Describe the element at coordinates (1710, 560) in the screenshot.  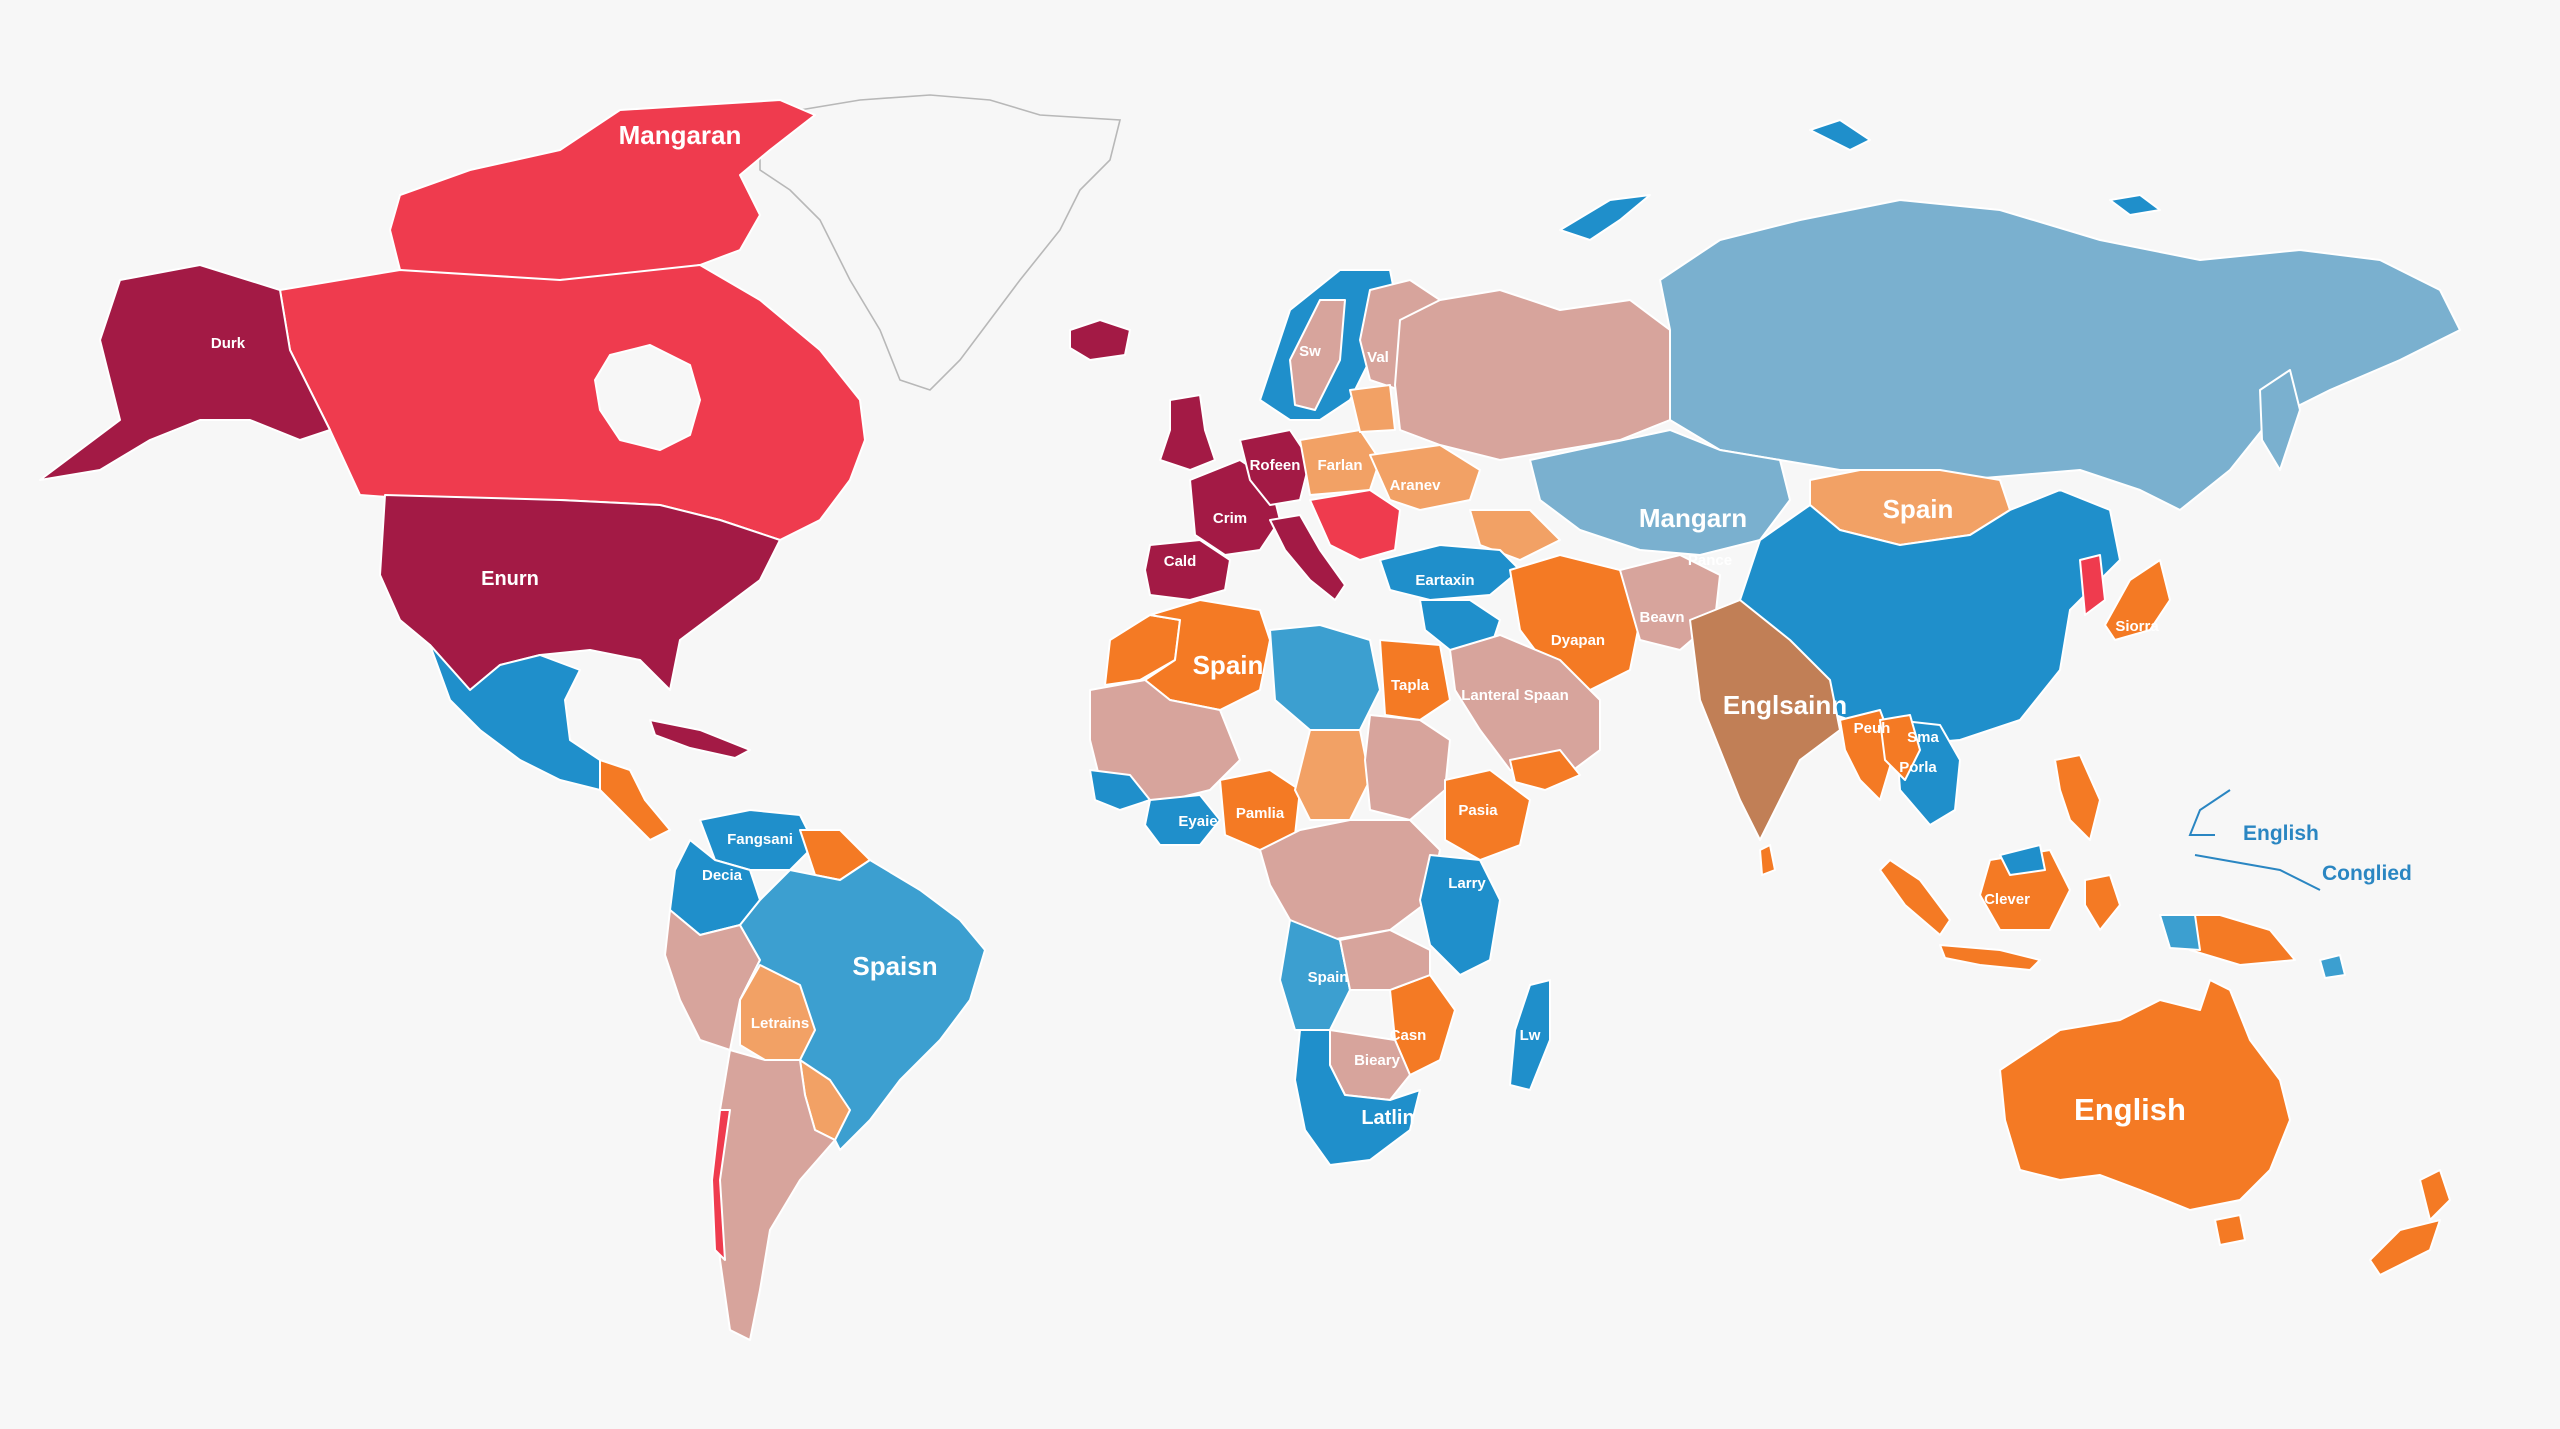
I see `label-caucasus: Pance` at that location.